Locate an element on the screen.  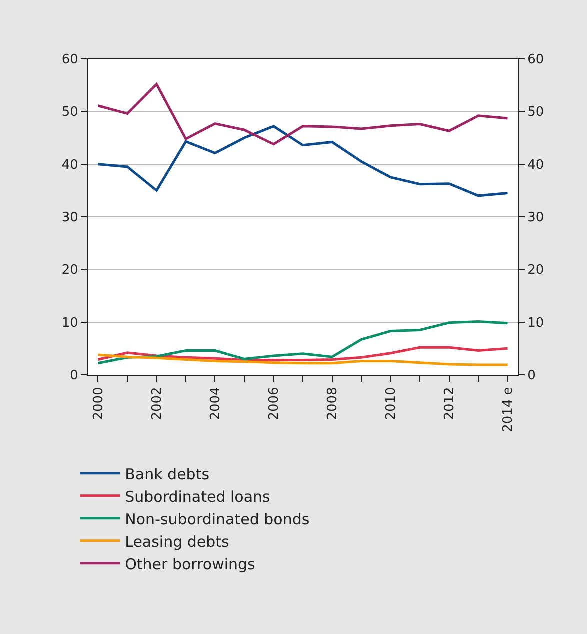
y2-tick-label: 60 is located at coordinates (536, 60).